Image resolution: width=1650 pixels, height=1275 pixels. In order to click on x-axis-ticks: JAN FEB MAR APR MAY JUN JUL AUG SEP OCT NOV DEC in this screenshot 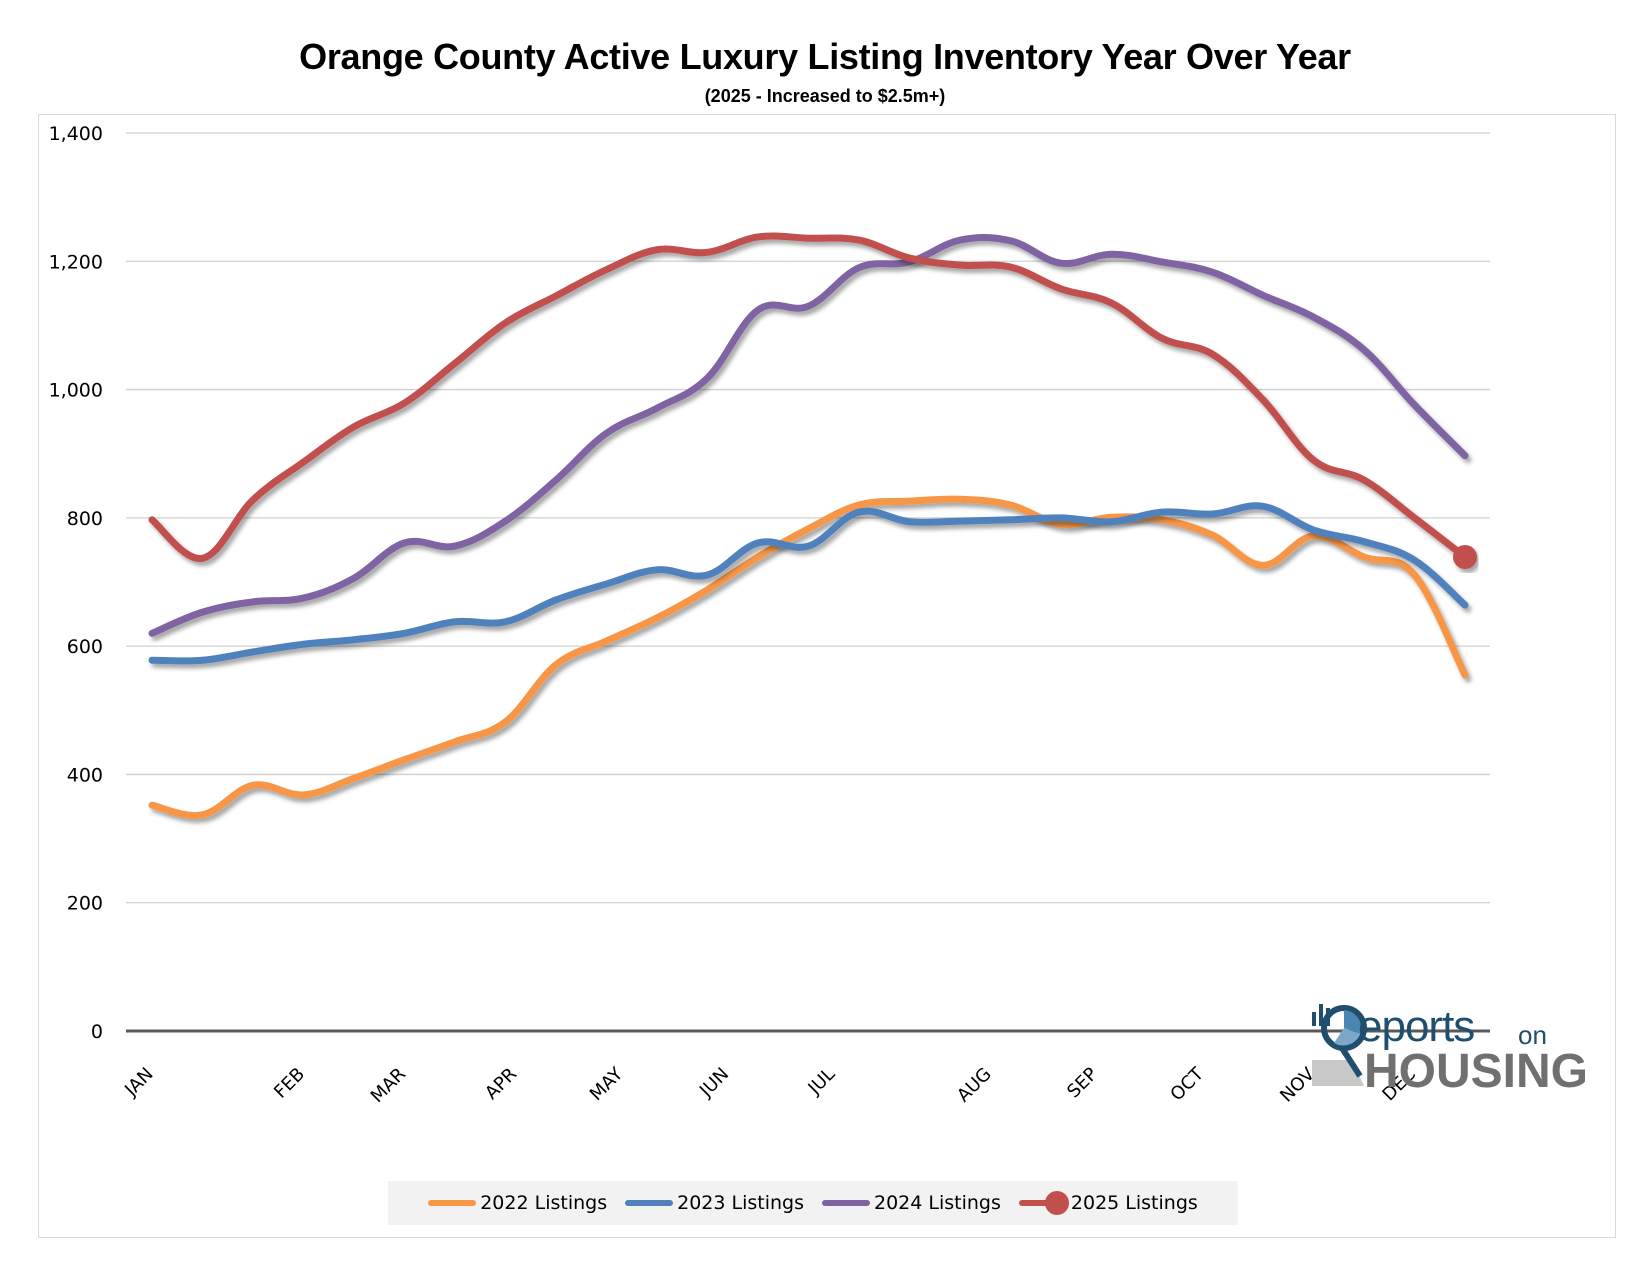, I will do `click(770, 1085)`.